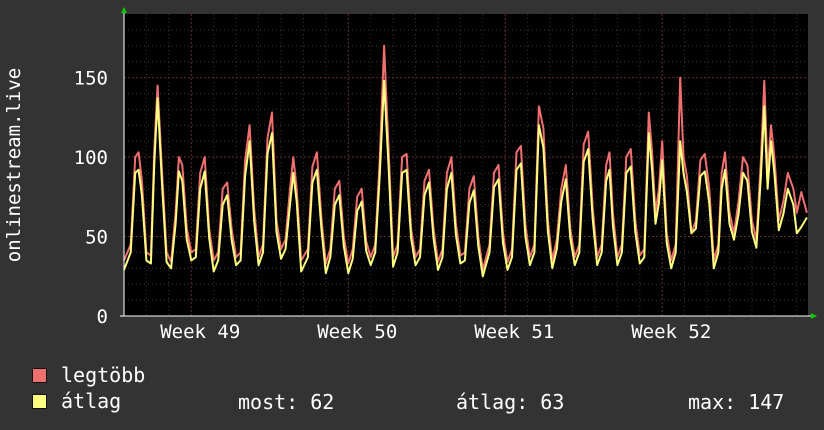 This screenshot has width=824, height=430. I want to click on x-tick-label: Week 52, so click(671, 332).